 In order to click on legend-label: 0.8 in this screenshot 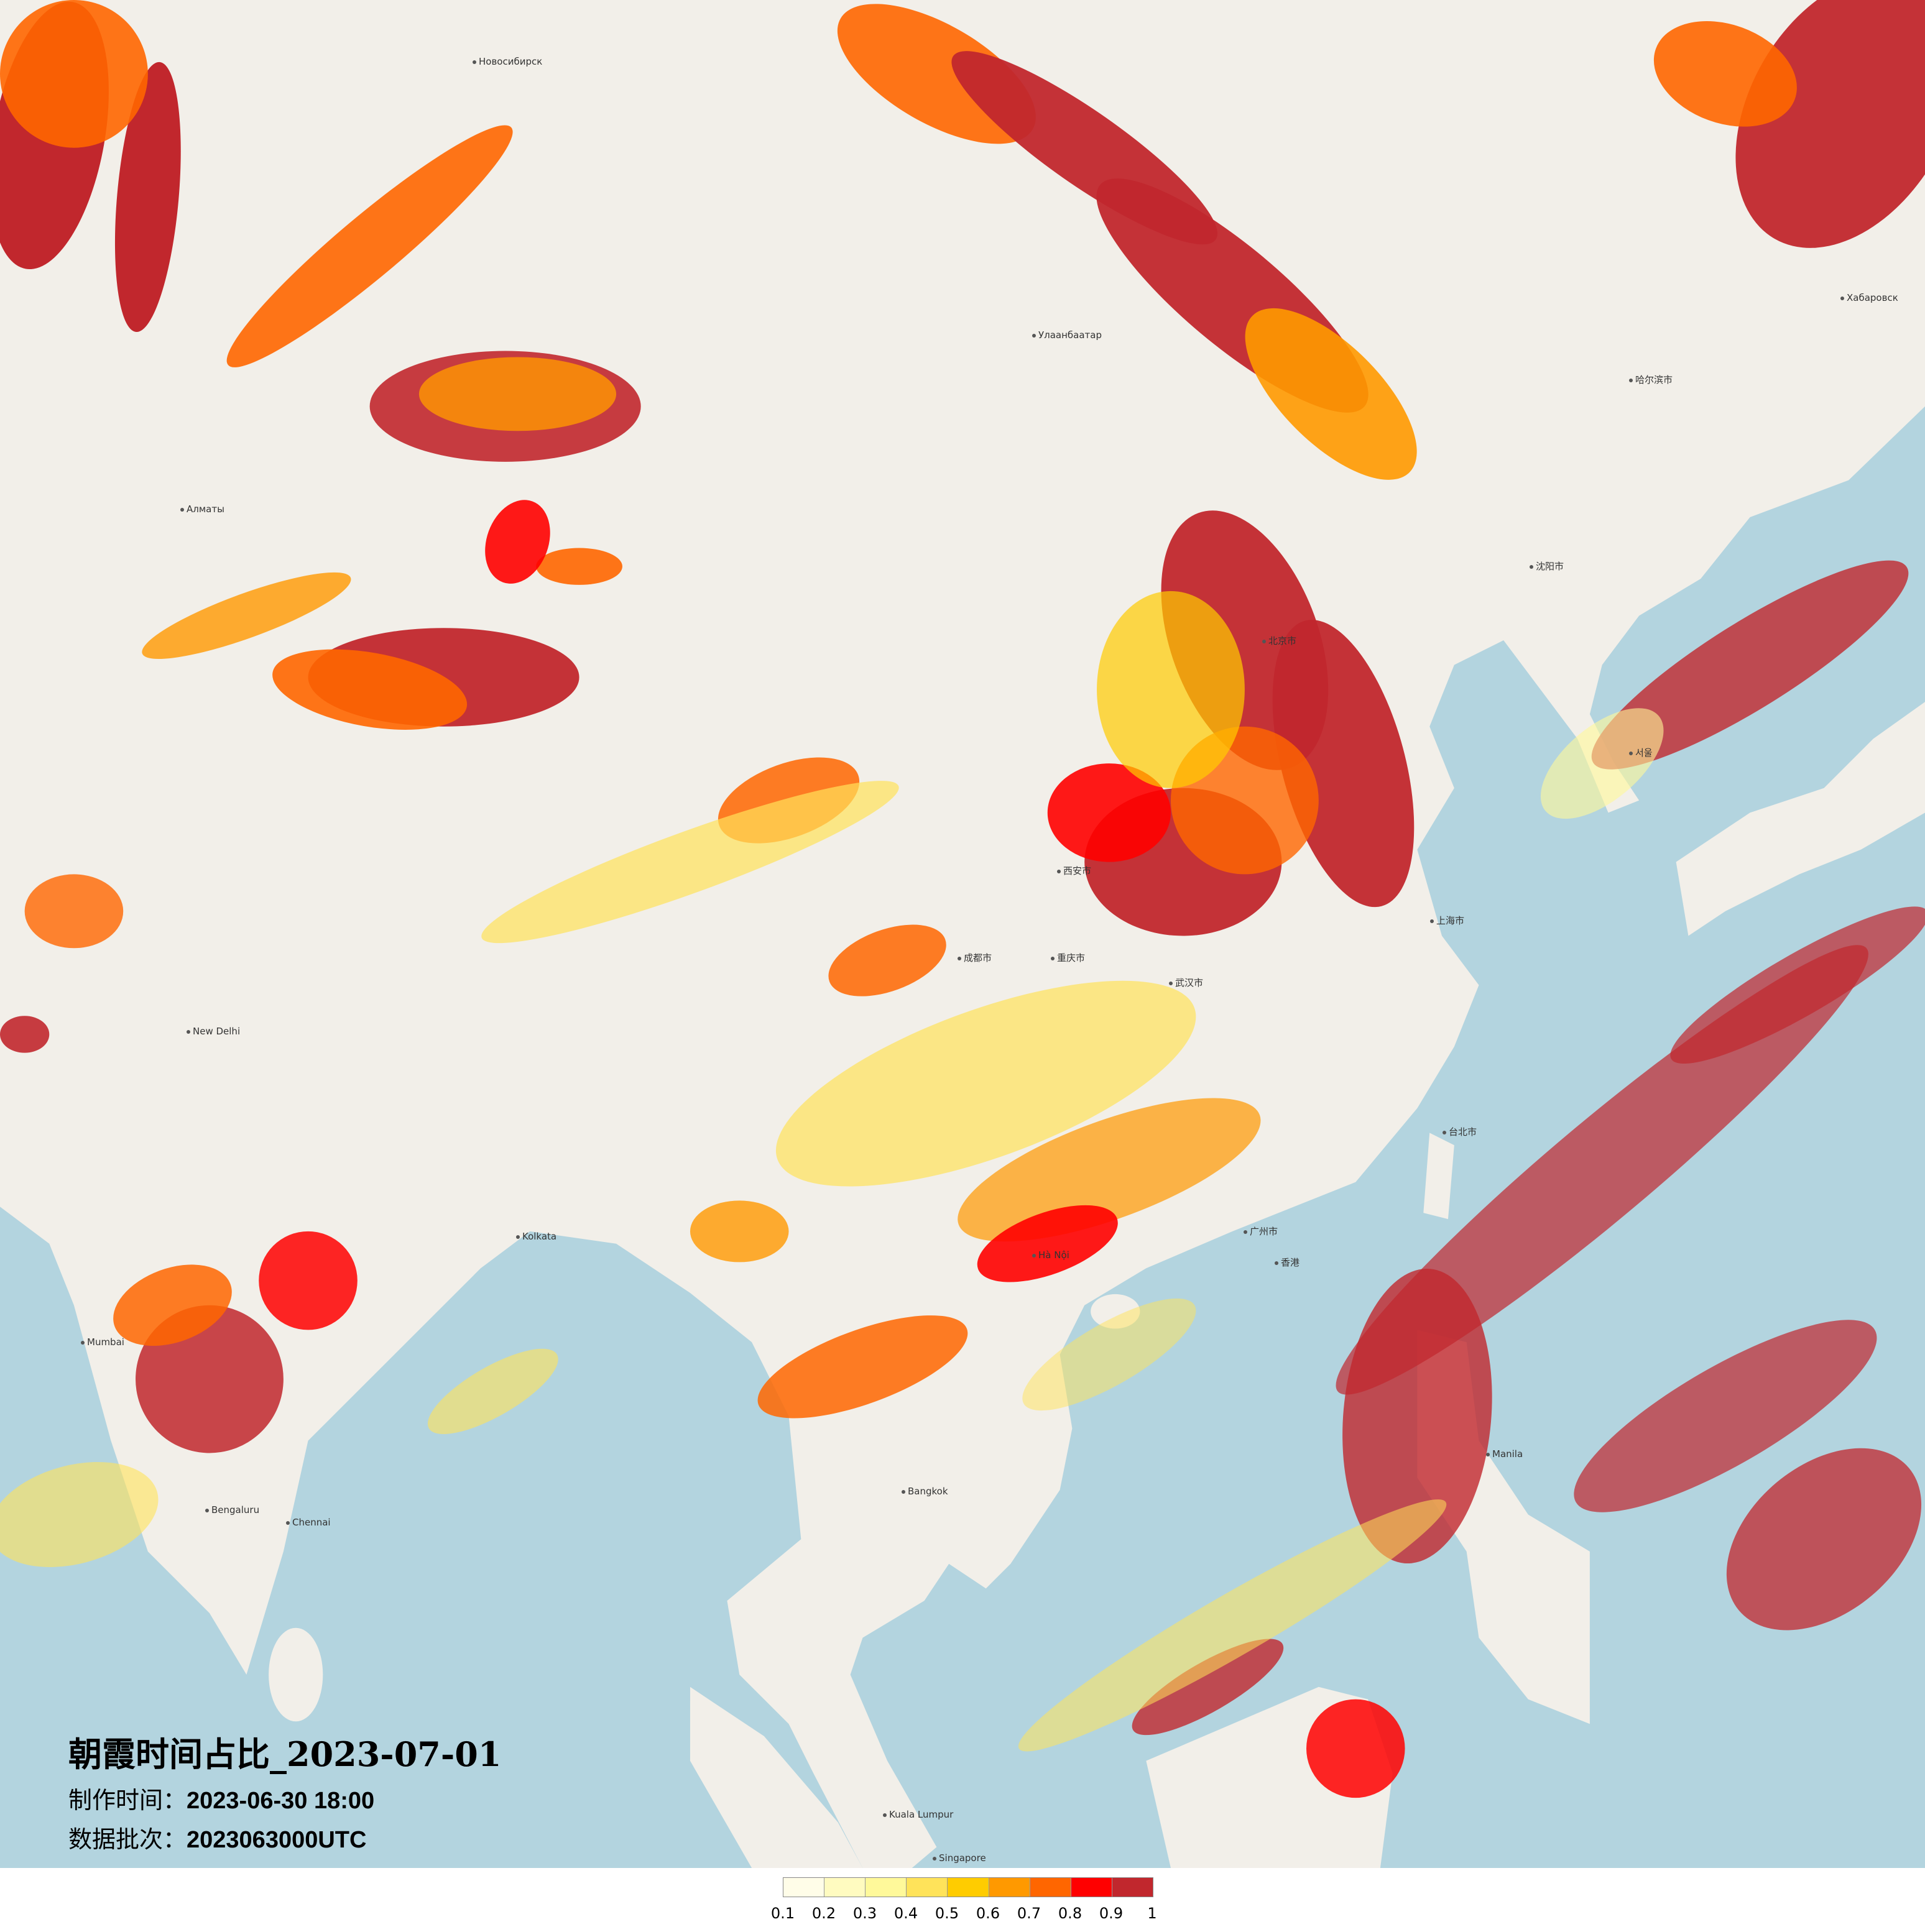, I will do `click(1070, 1913)`.